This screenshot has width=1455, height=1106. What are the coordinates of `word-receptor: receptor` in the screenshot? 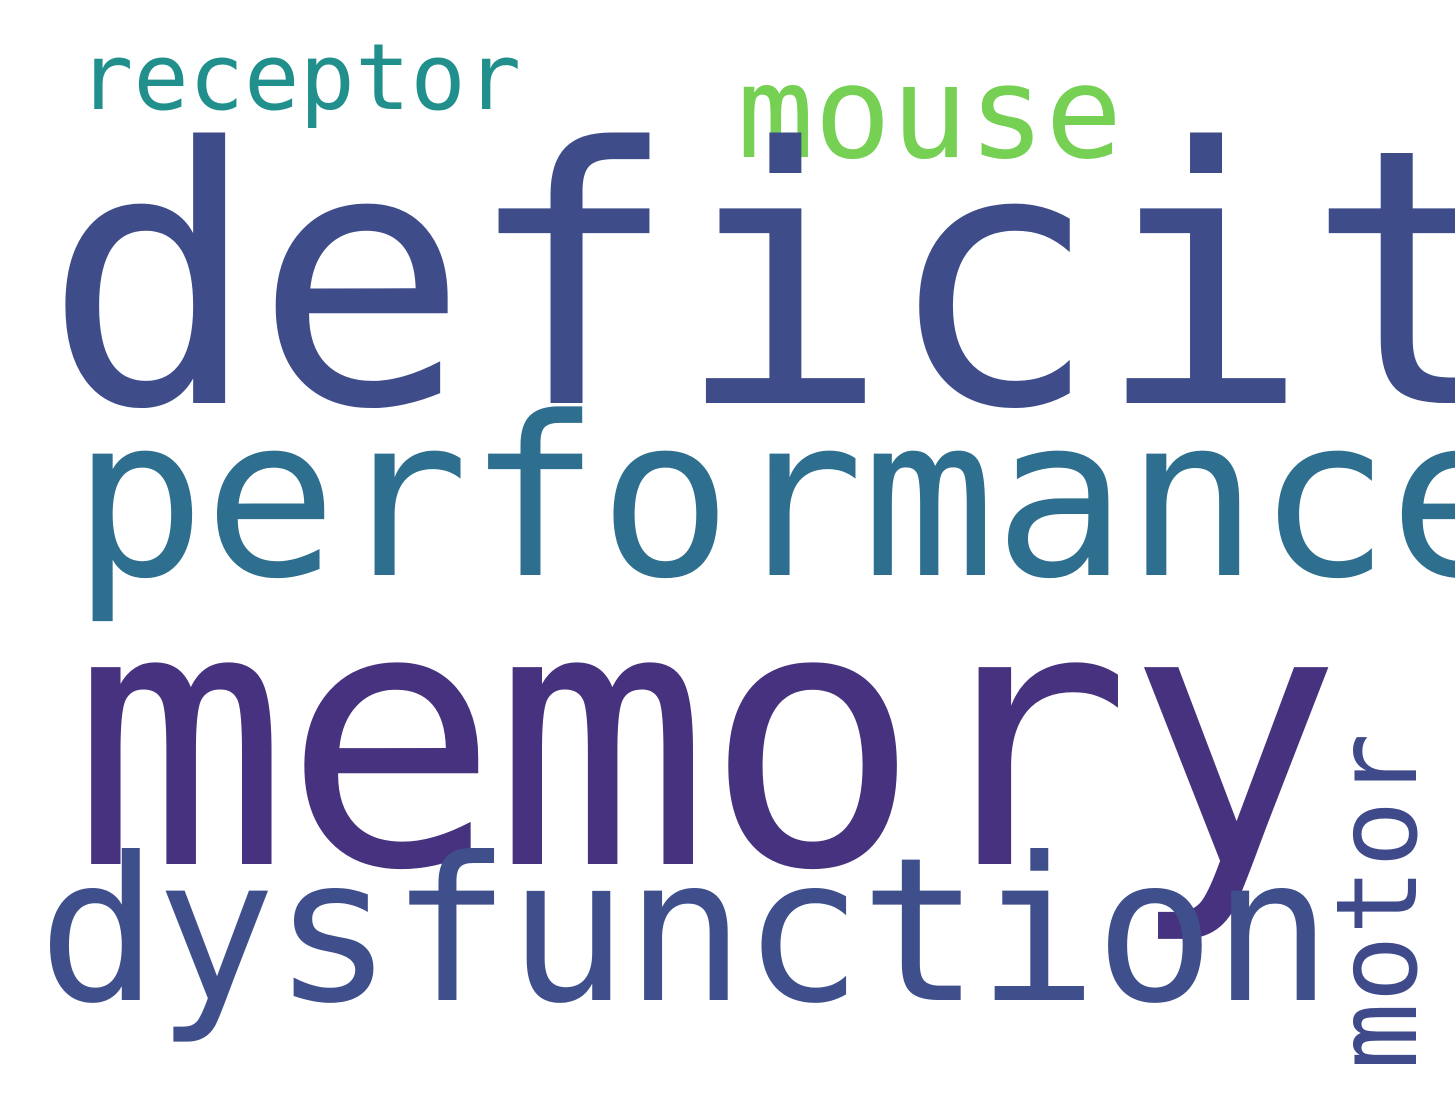 It's located at (300, 77).